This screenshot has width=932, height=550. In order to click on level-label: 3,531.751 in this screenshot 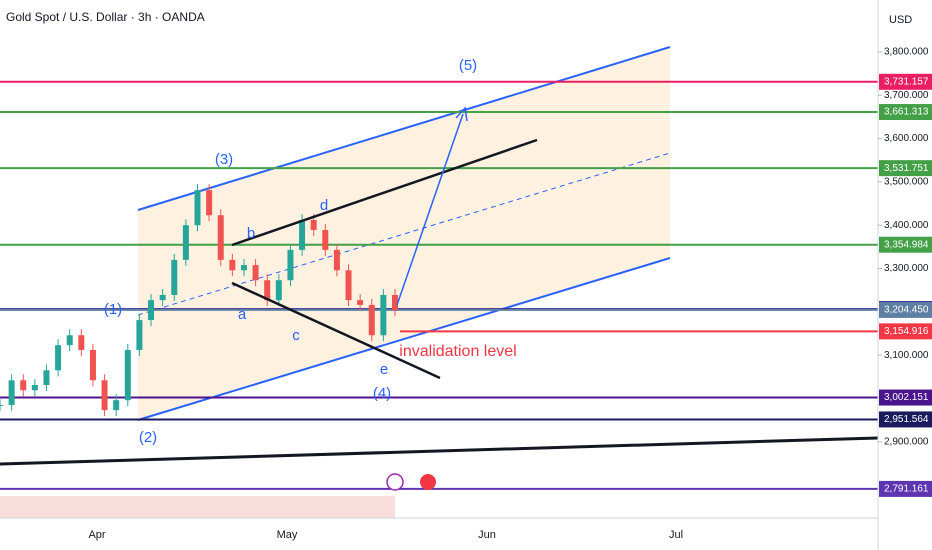, I will do `click(906, 168)`.